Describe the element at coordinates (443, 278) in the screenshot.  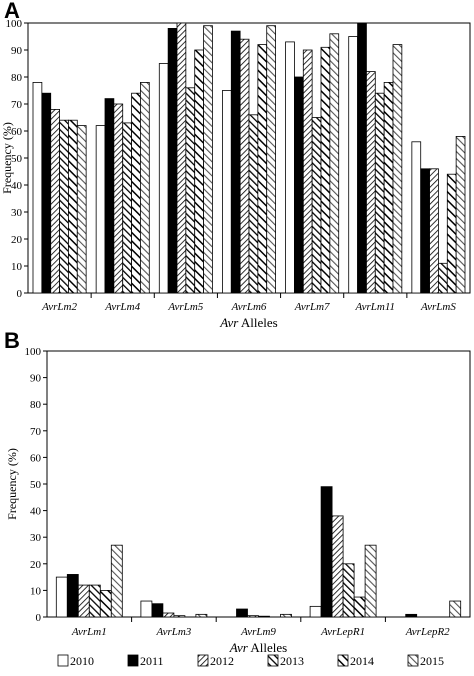
I see `bar-2013-AvrLmS` at that location.